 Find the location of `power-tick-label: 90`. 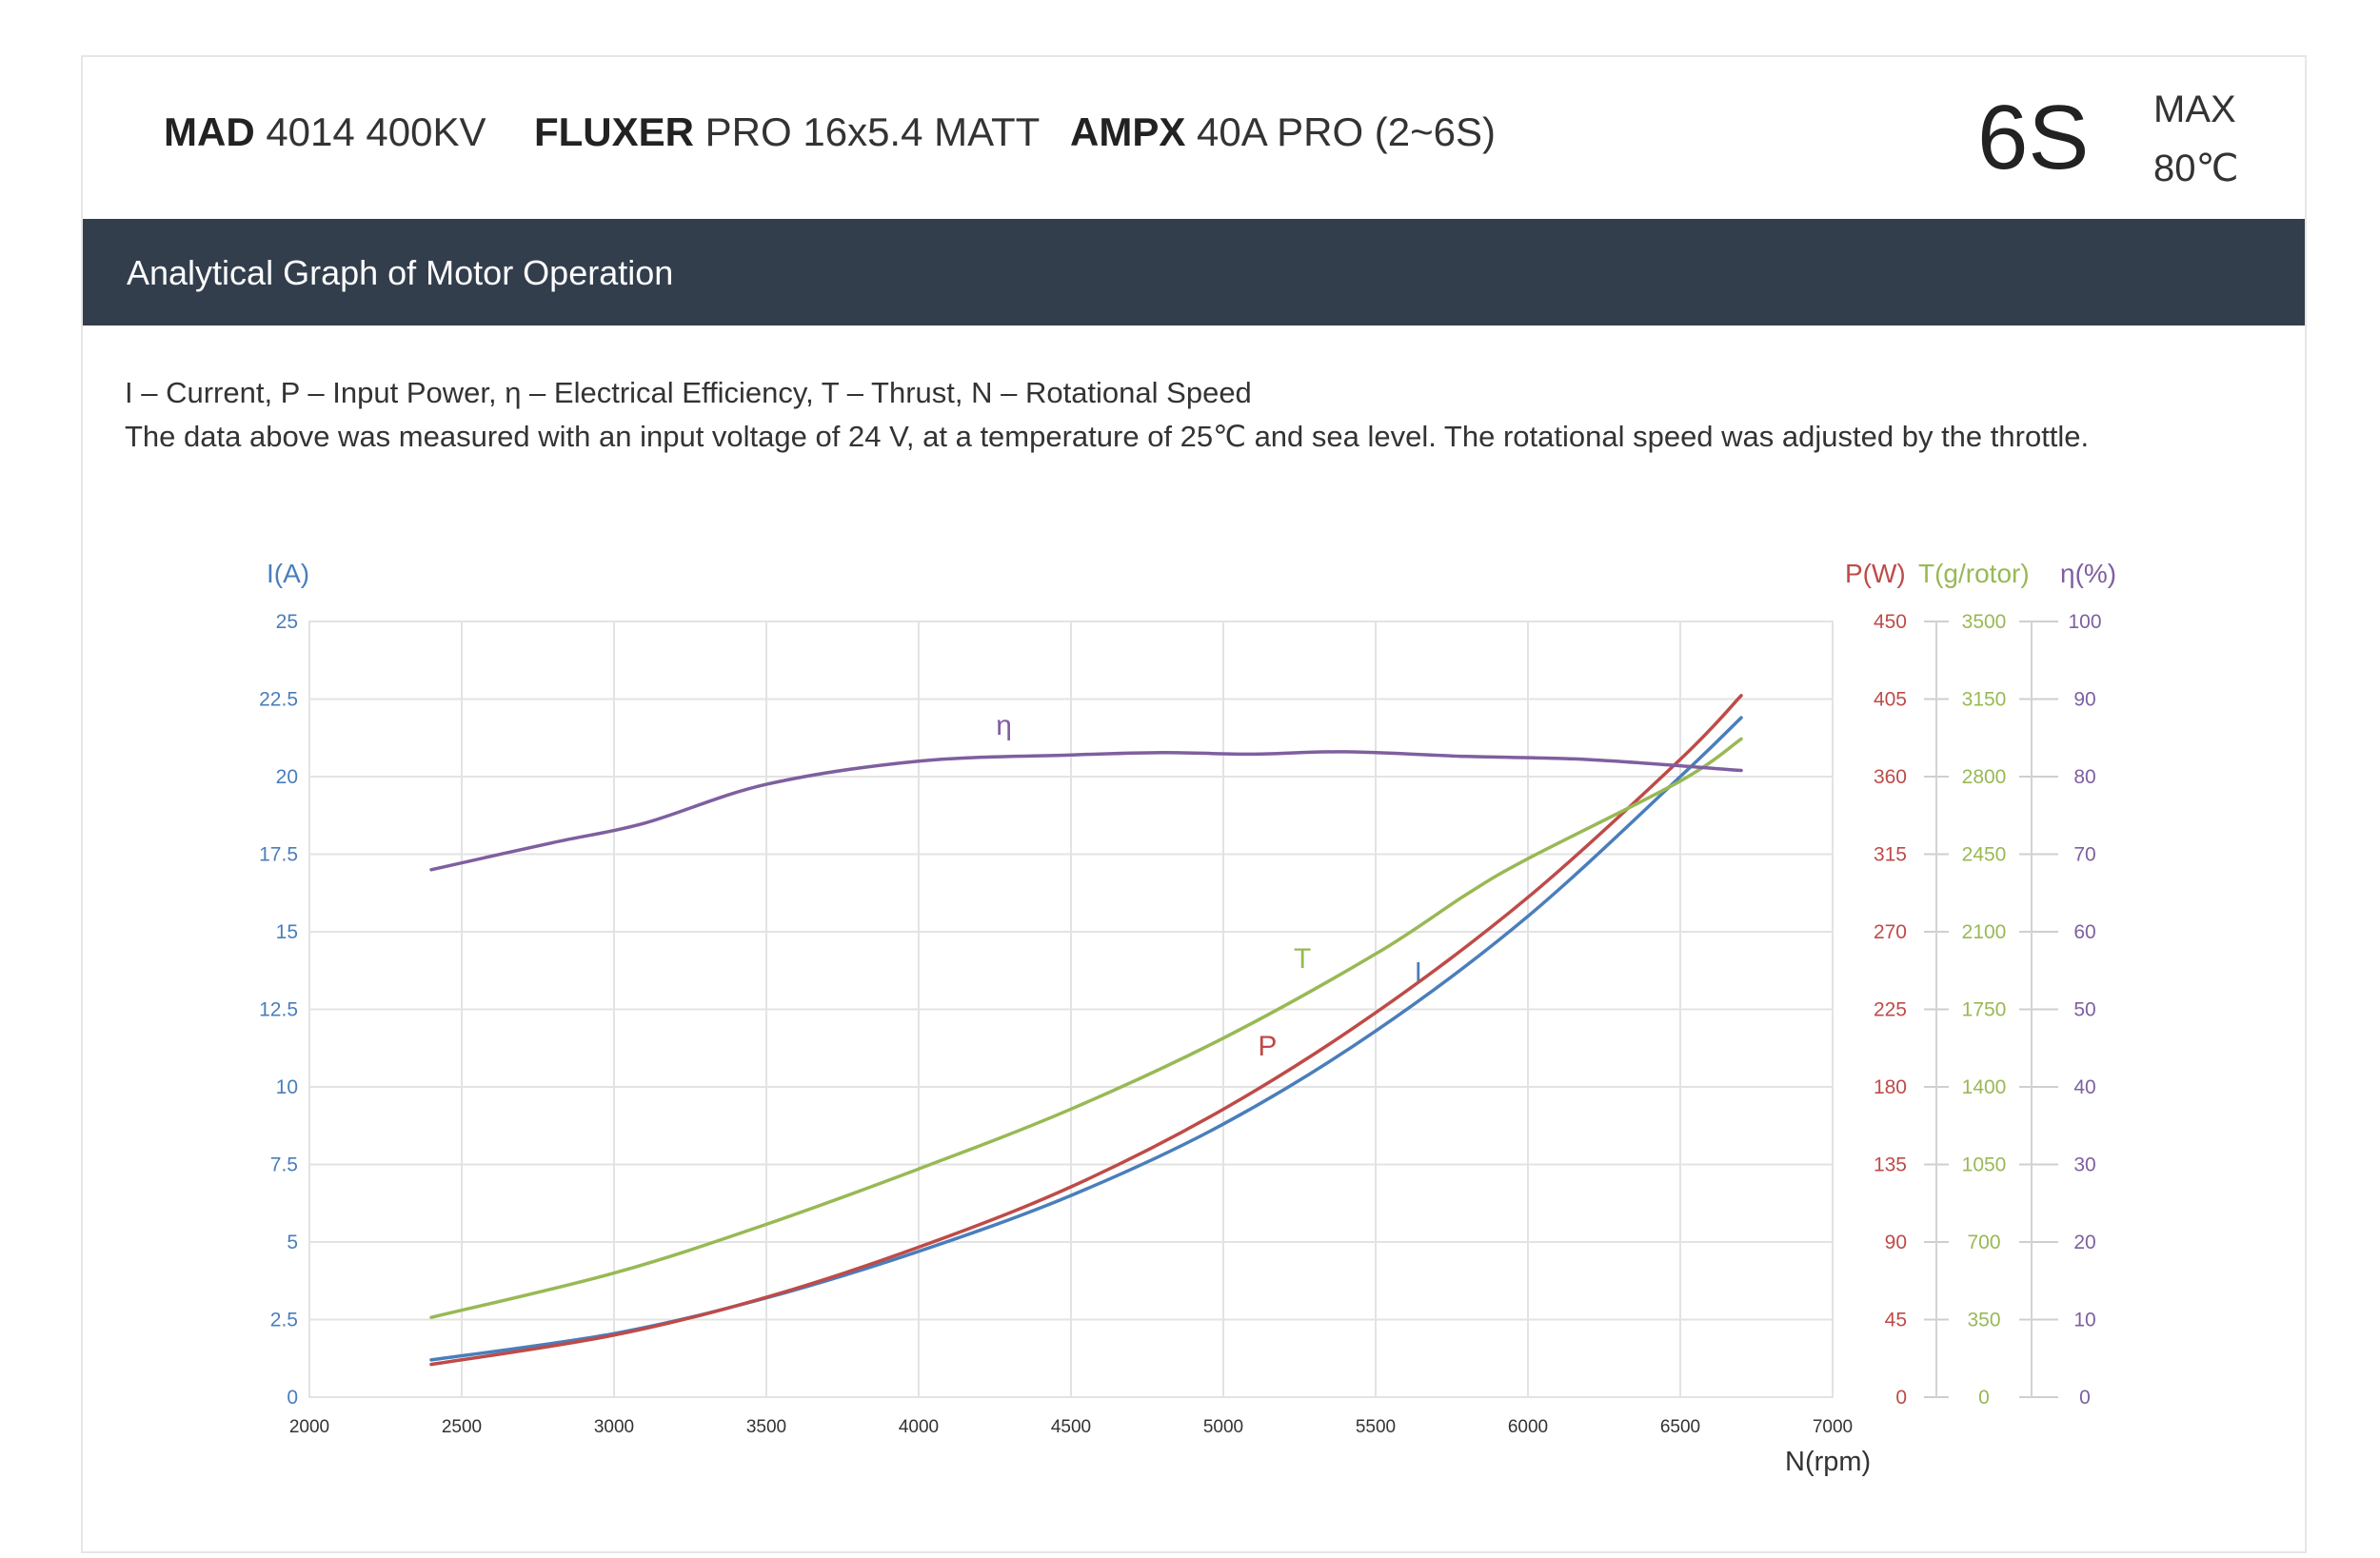

power-tick-label: 90 is located at coordinates (1896, 1242).